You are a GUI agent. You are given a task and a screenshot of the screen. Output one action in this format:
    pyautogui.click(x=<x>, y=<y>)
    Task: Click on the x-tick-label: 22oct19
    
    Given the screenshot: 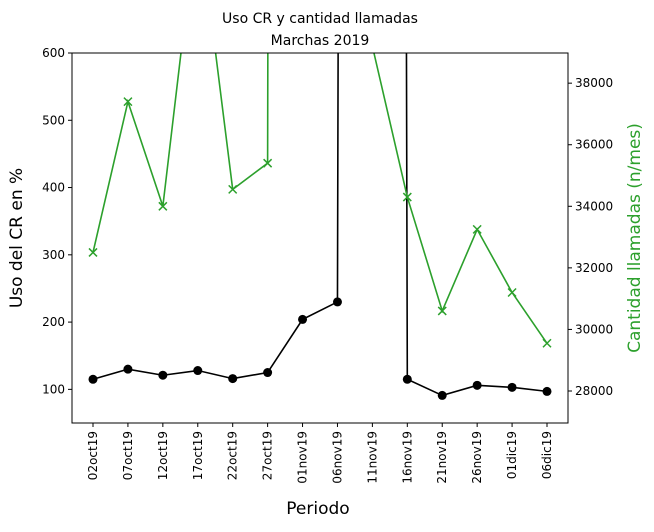 What is the action you would take?
    pyautogui.click(x=233, y=455)
    